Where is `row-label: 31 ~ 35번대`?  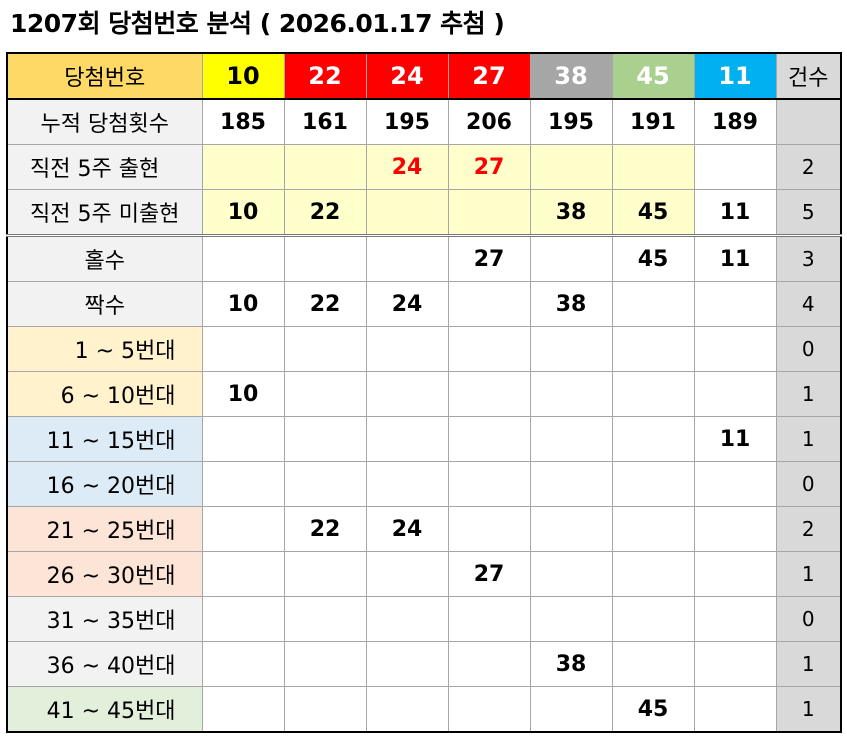
row-label: 31 ~ 35번대 is located at coordinates (104, 619).